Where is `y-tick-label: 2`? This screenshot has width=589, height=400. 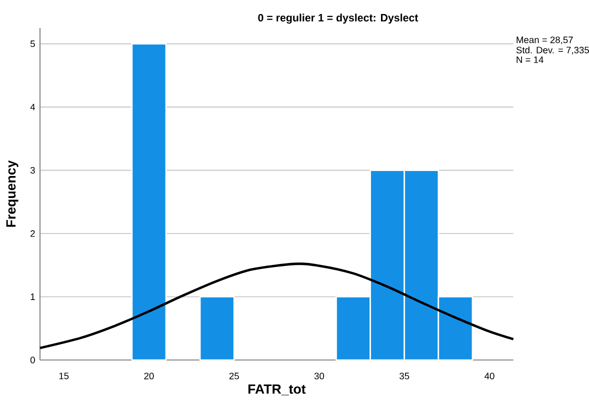 y-tick-label: 2 is located at coordinates (32, 233).